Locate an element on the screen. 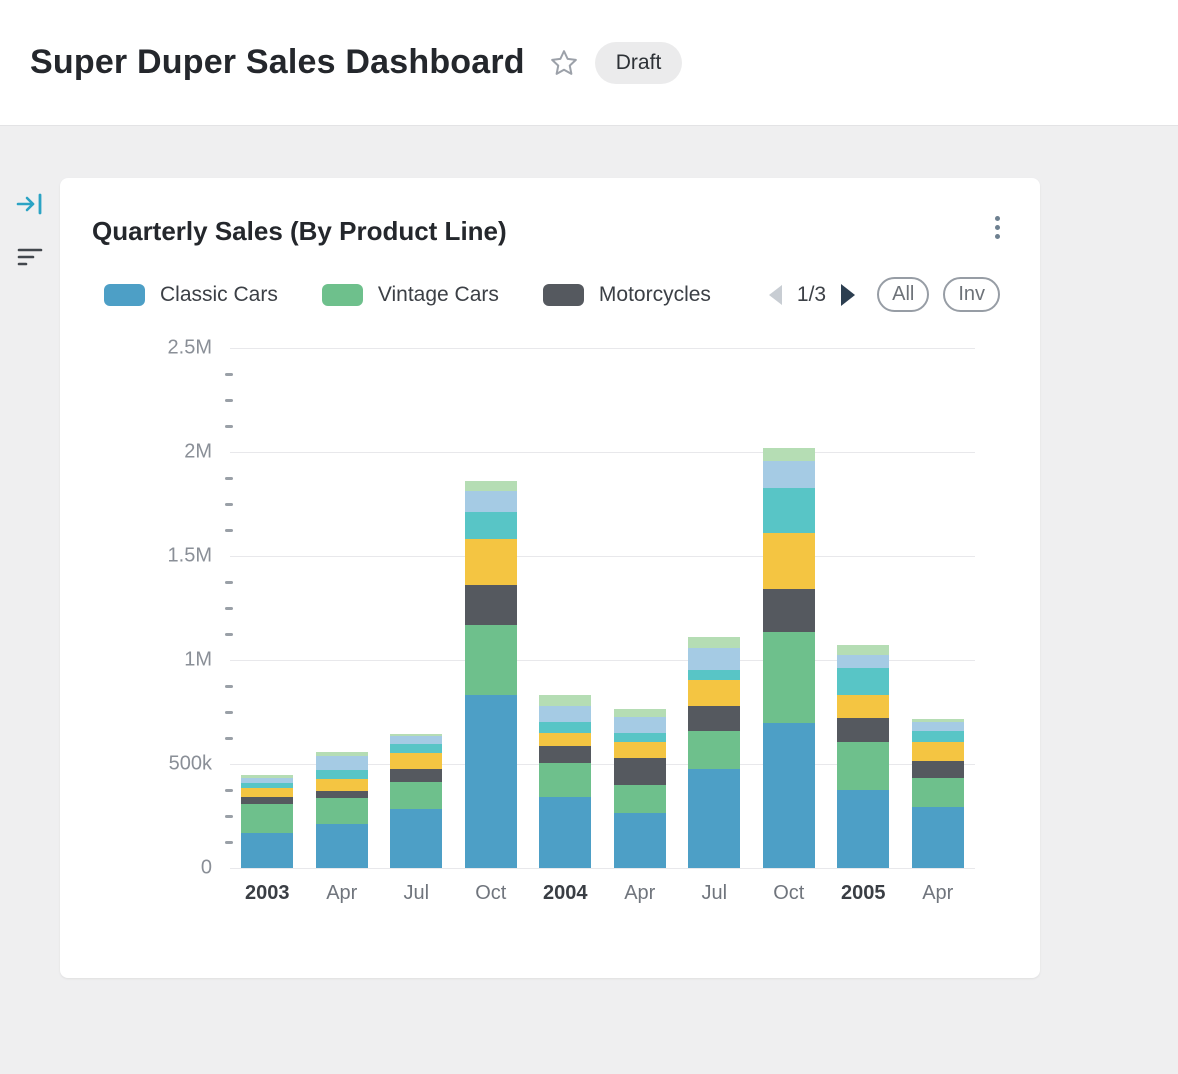 Image resolution: width=1178 pixels, height=1074 pixels. status-badge: Draft is located at coordinates (638, 62).